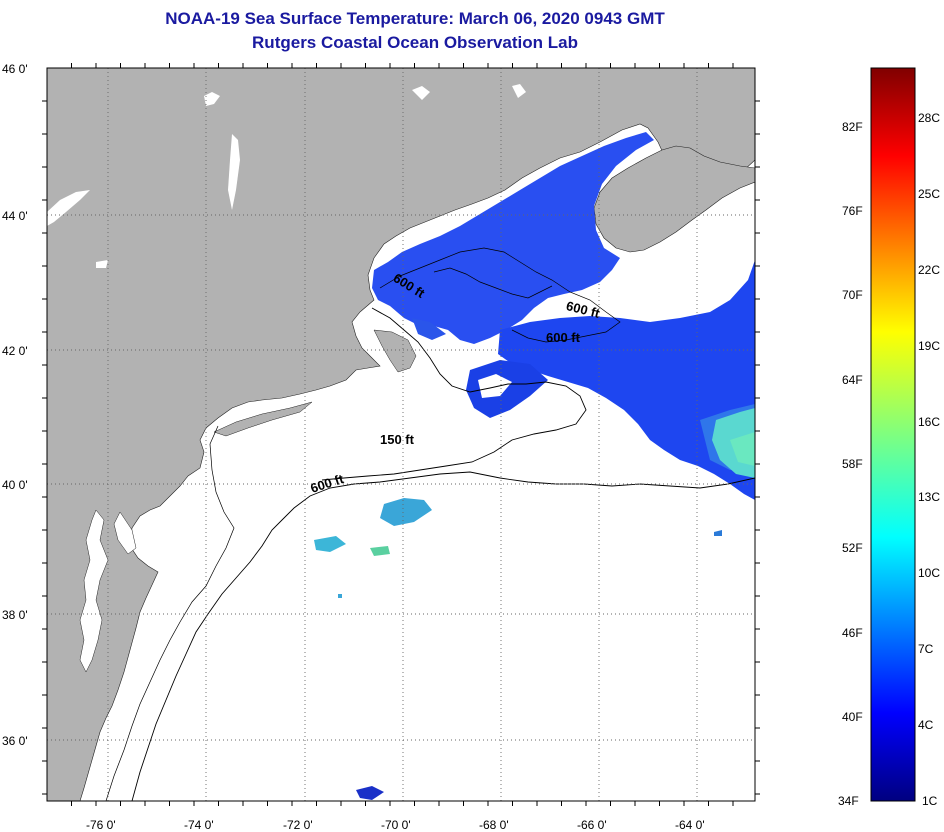 Image resolution: width=944 pixels, height=832 pixels. What do you see at coordinates (397, 439) in the screenshot?
I see `contour-label-150ft: 150 ft` at bounding box center [397, 439].